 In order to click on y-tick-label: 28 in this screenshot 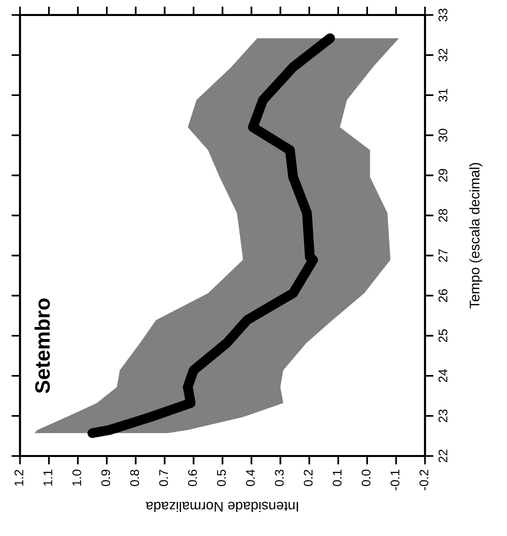, I will do `click(443, 215)`.